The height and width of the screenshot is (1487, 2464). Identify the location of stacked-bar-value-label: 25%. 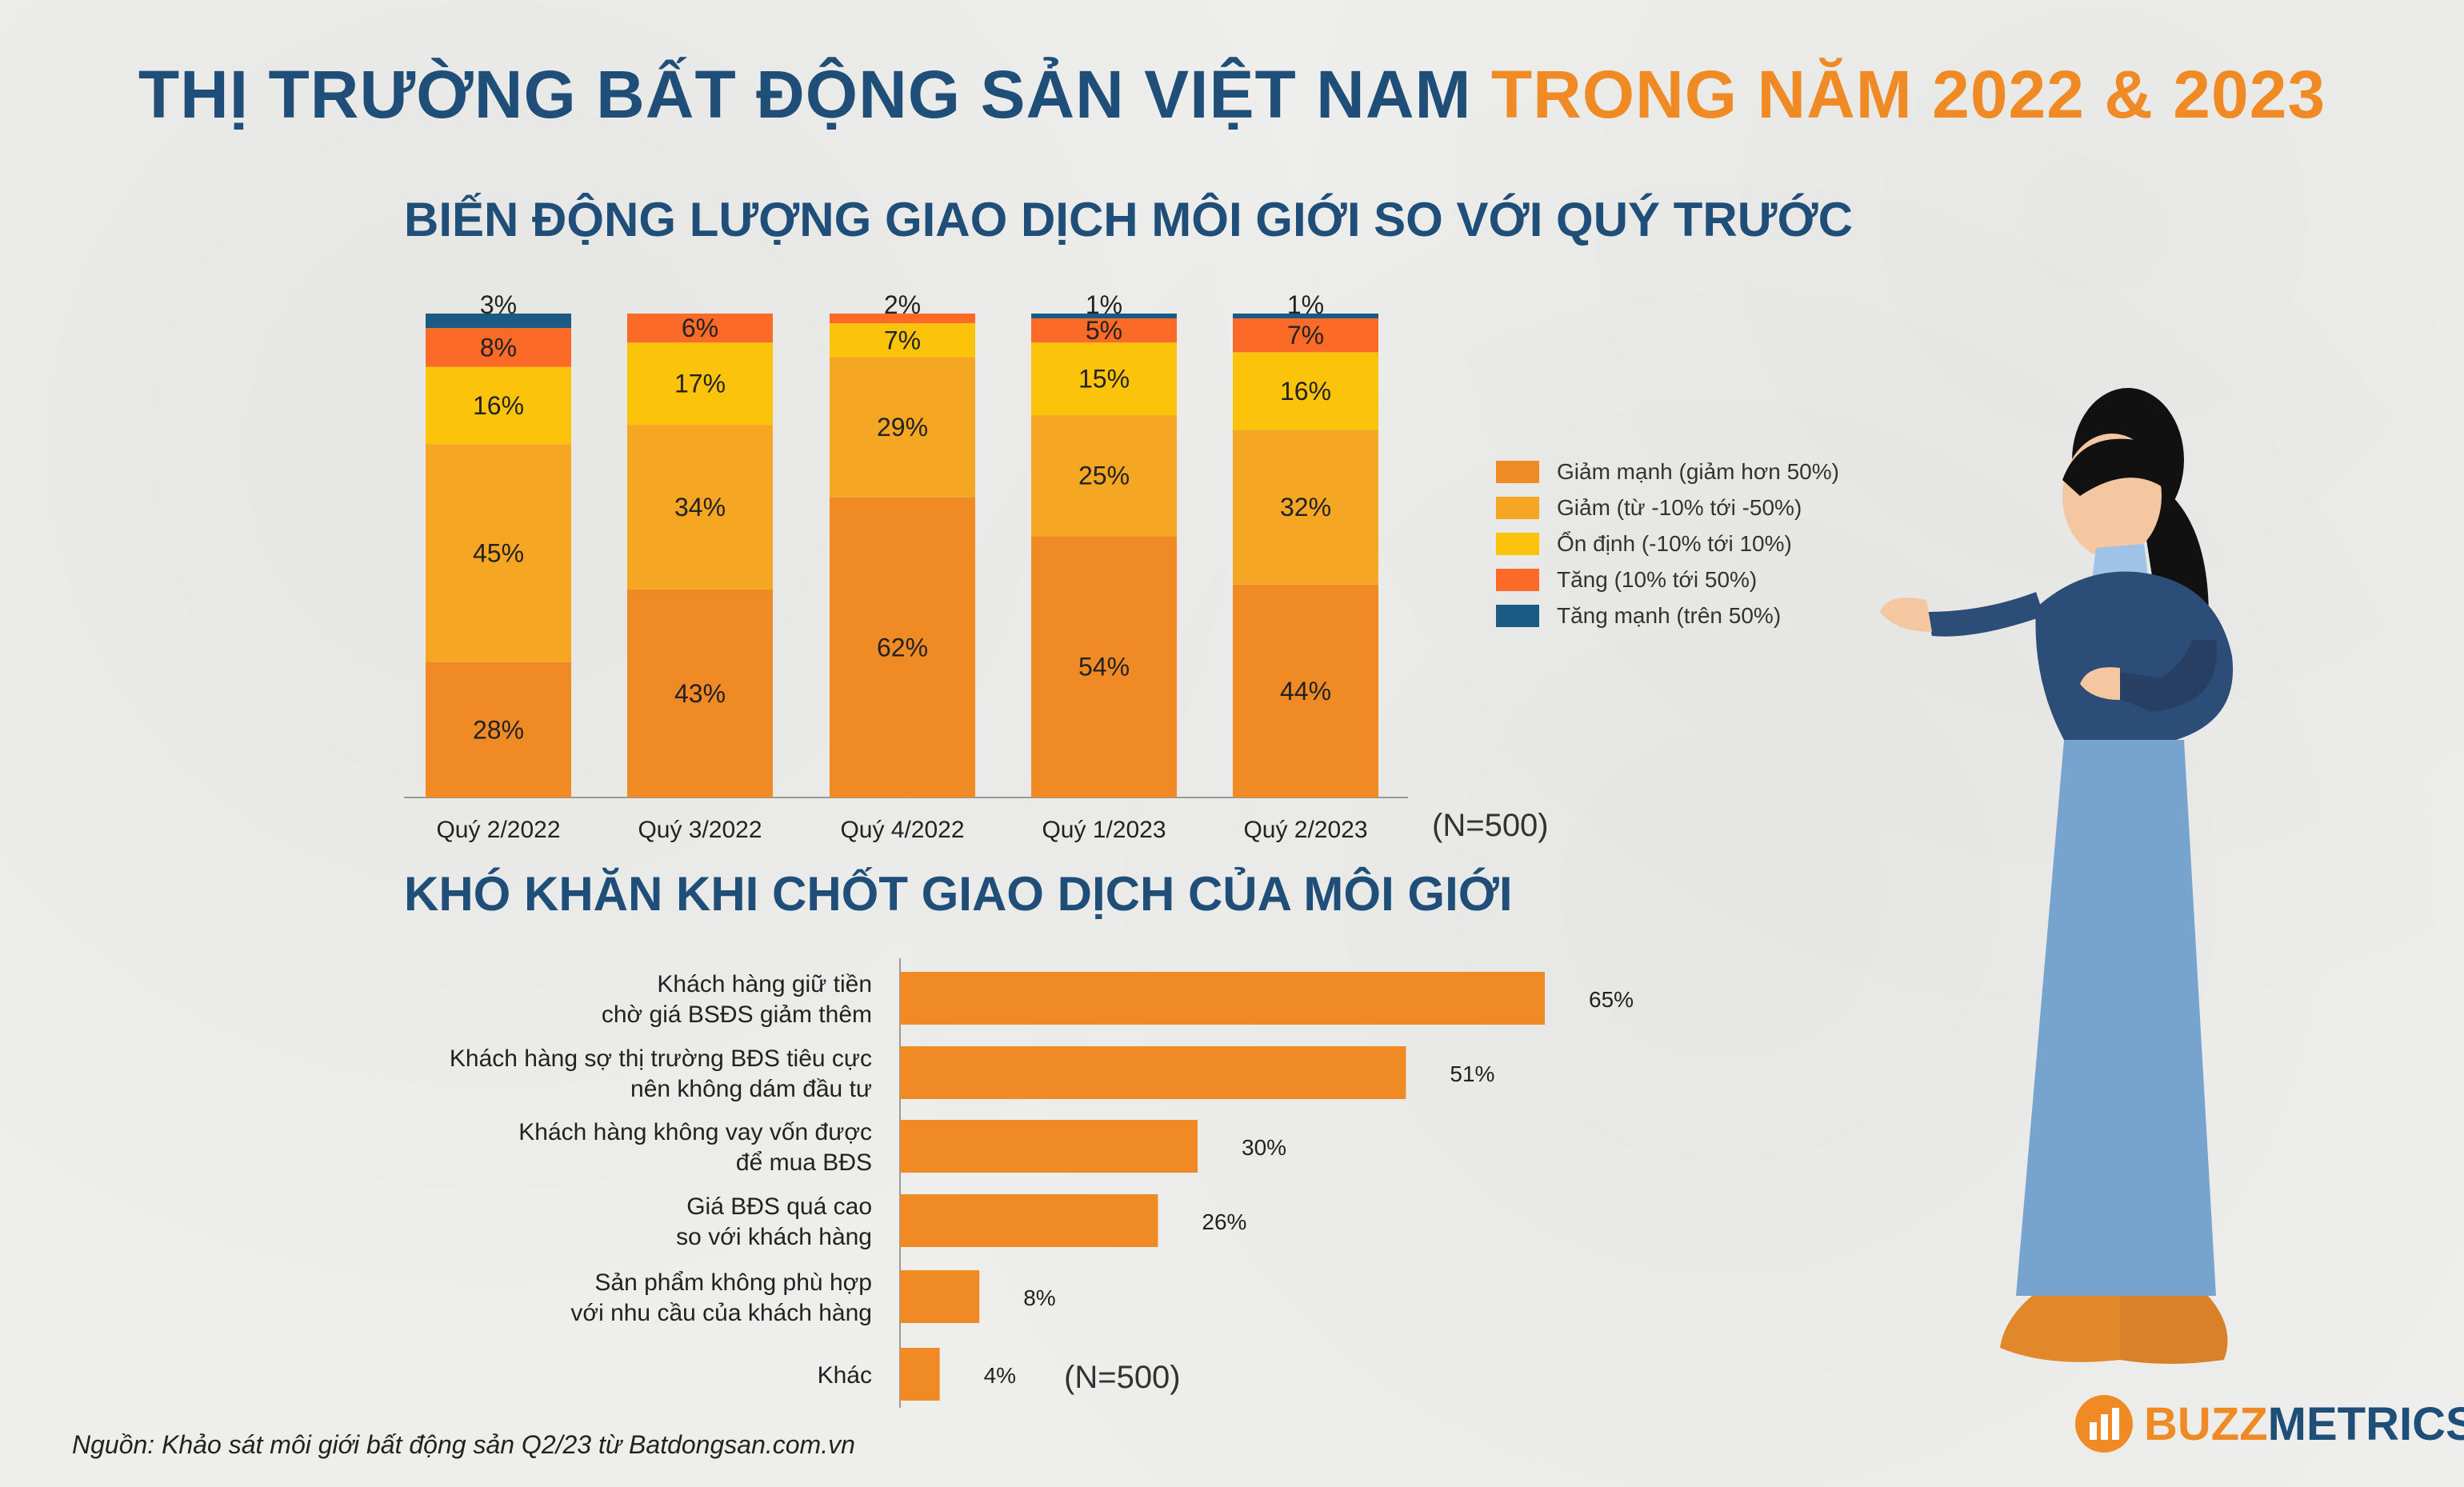
(1104, 476).